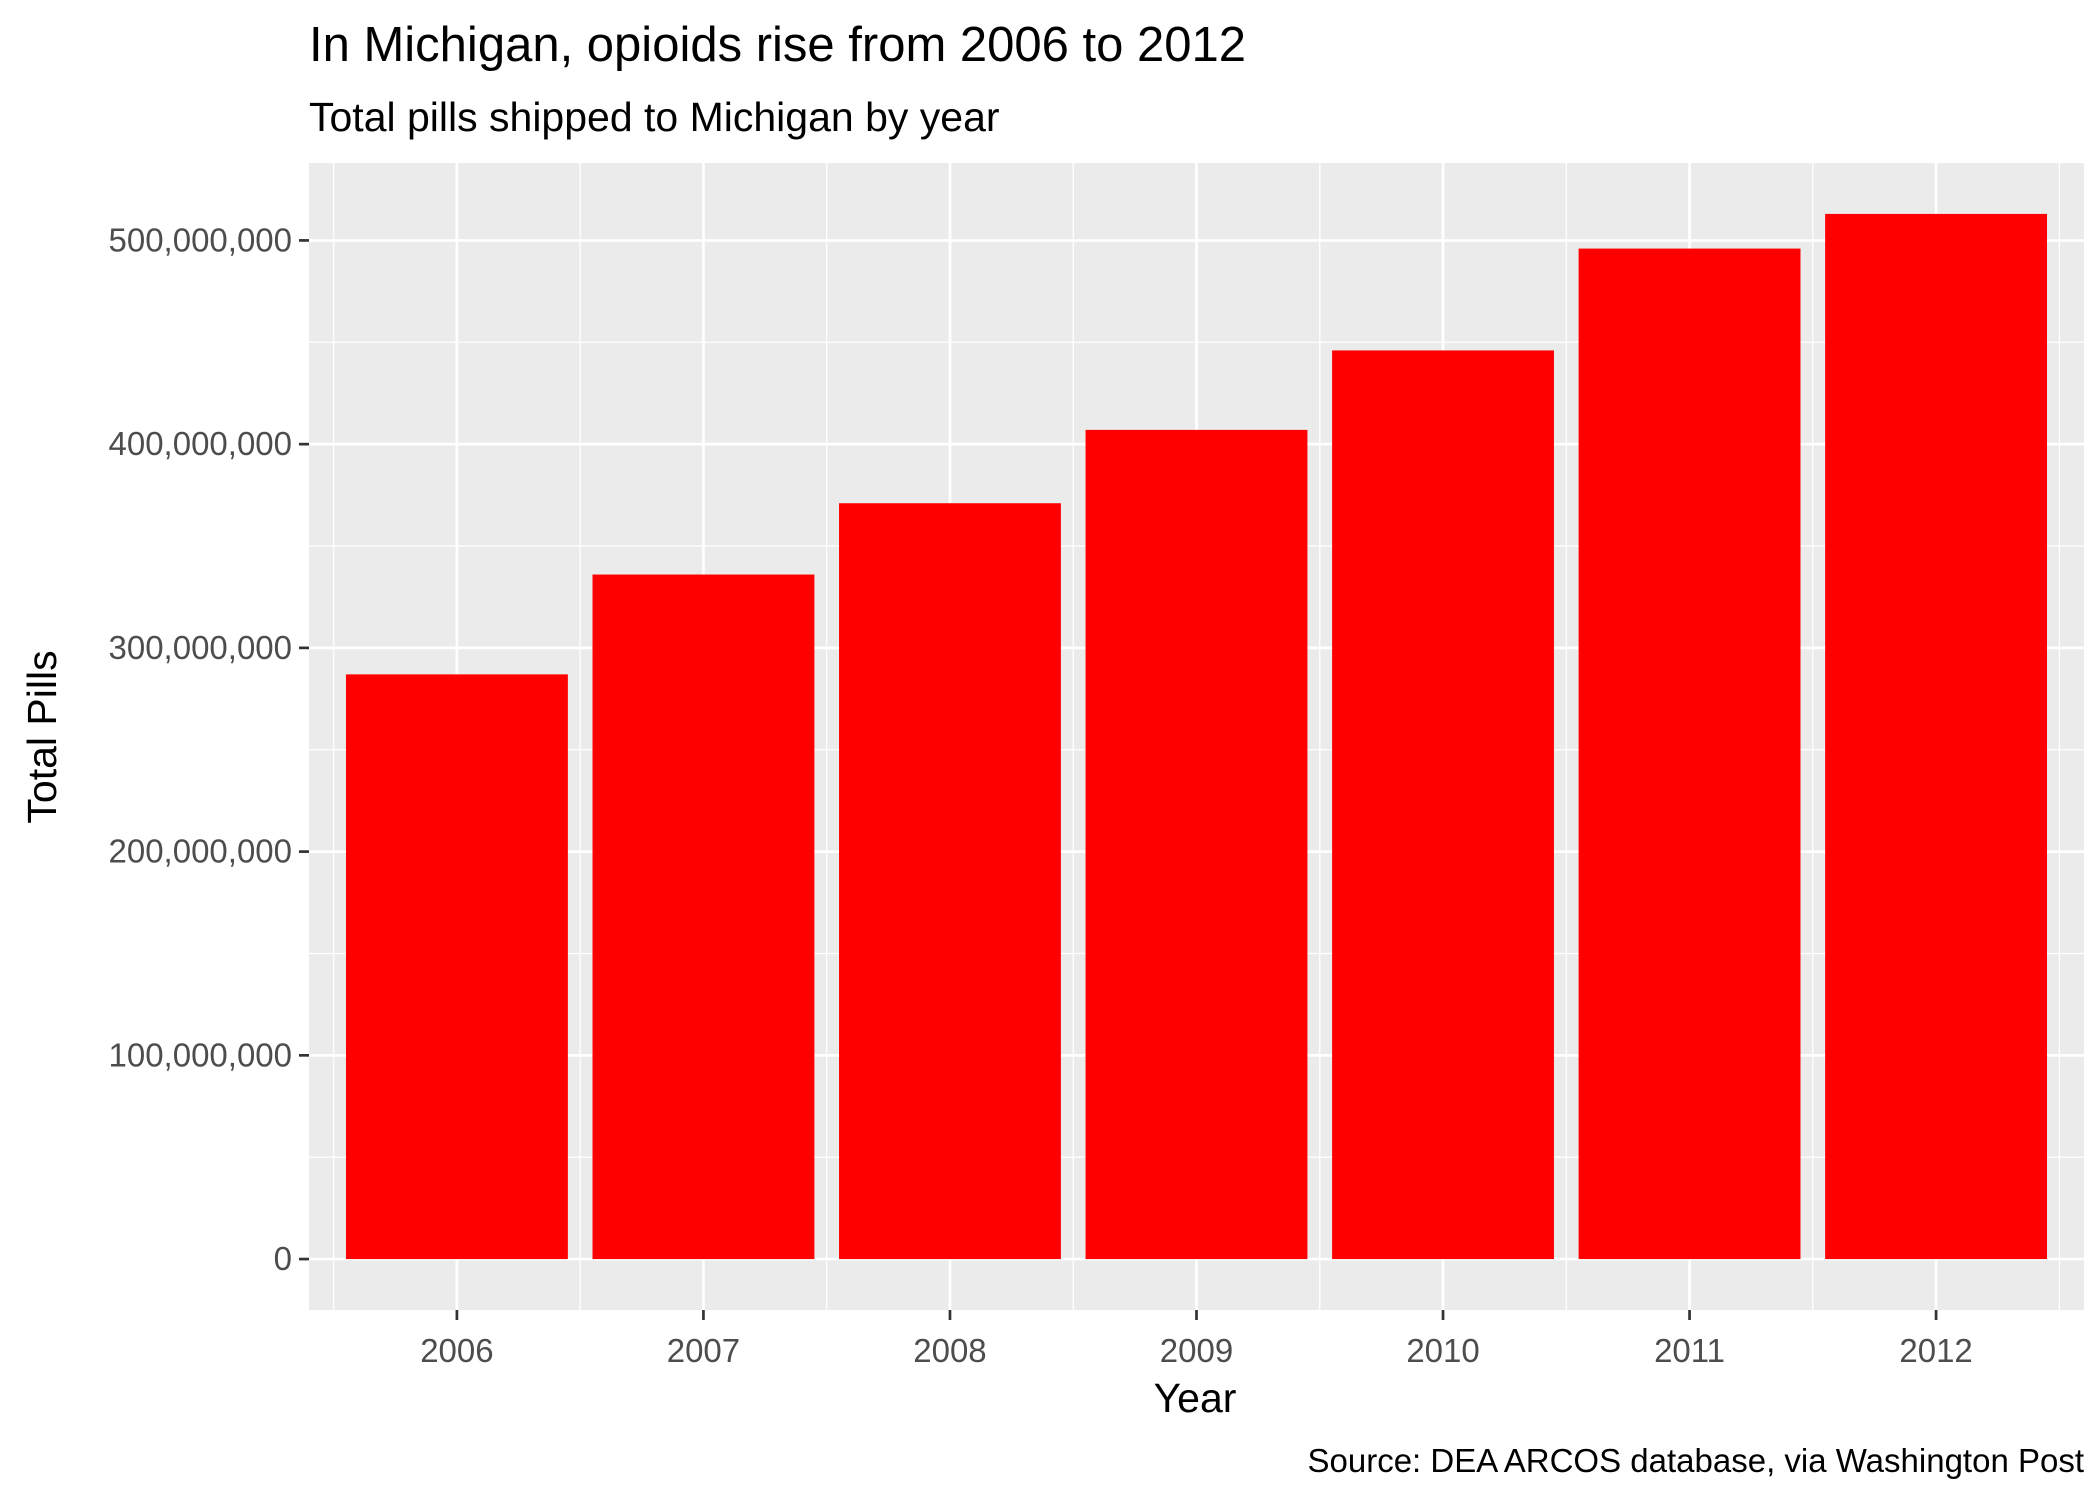  I want to click on x-tick-label: 2011, so click(1689, 1350).